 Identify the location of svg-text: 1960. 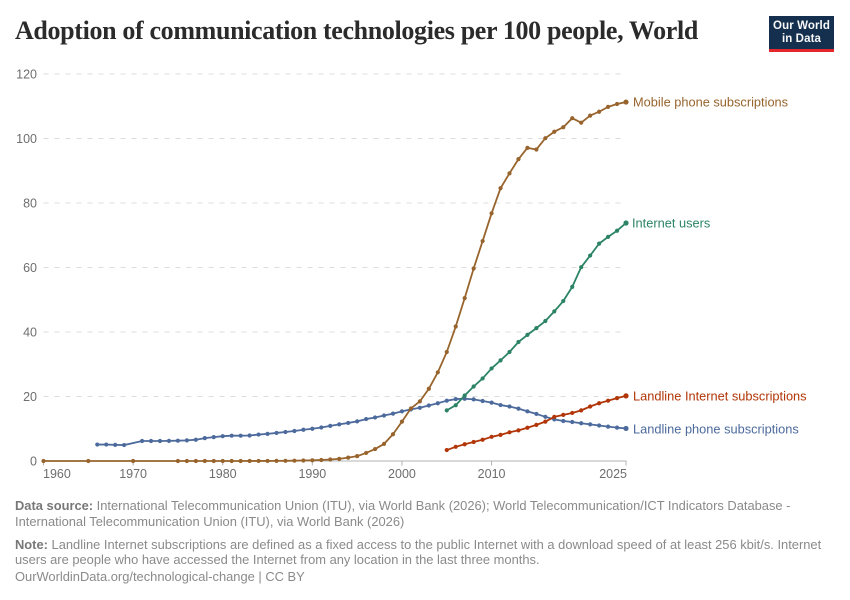
(57, 474).